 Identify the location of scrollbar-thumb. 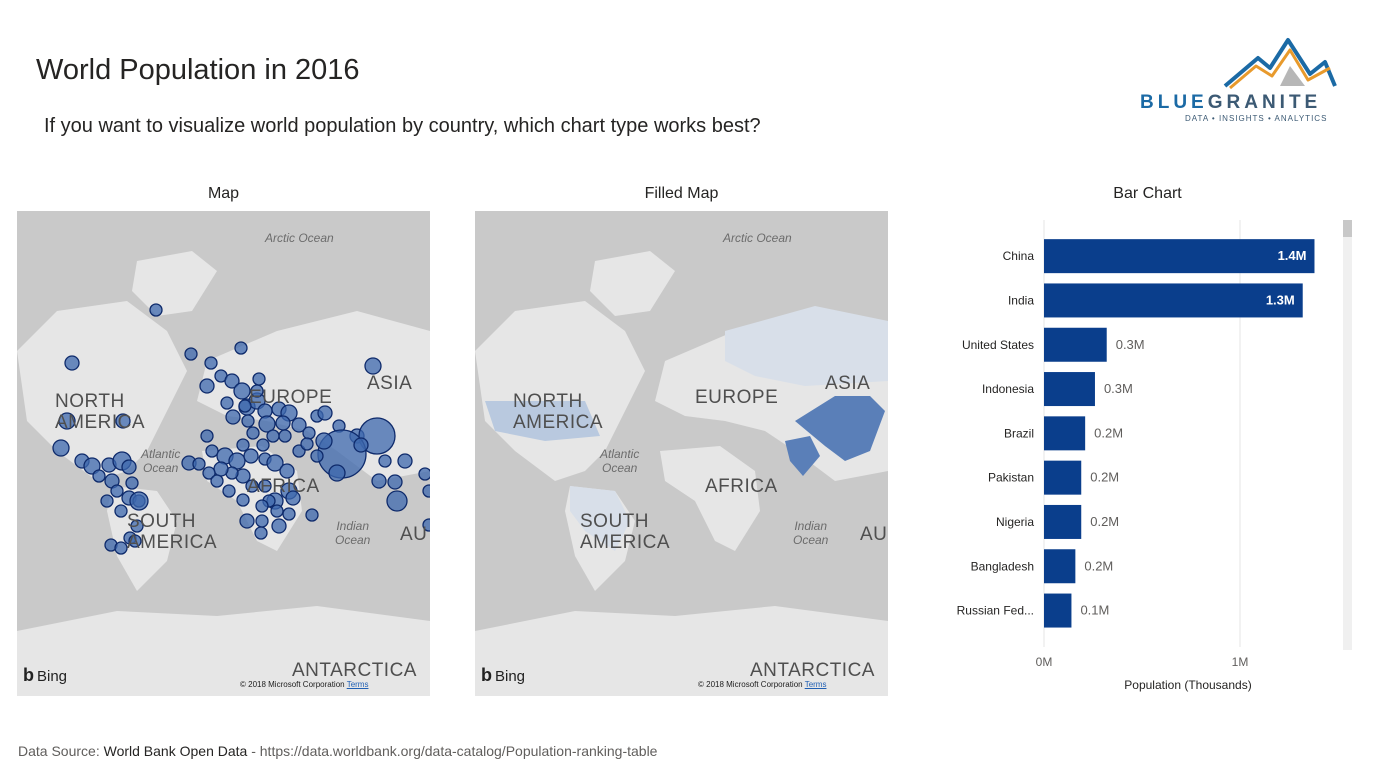
(1347, 228).